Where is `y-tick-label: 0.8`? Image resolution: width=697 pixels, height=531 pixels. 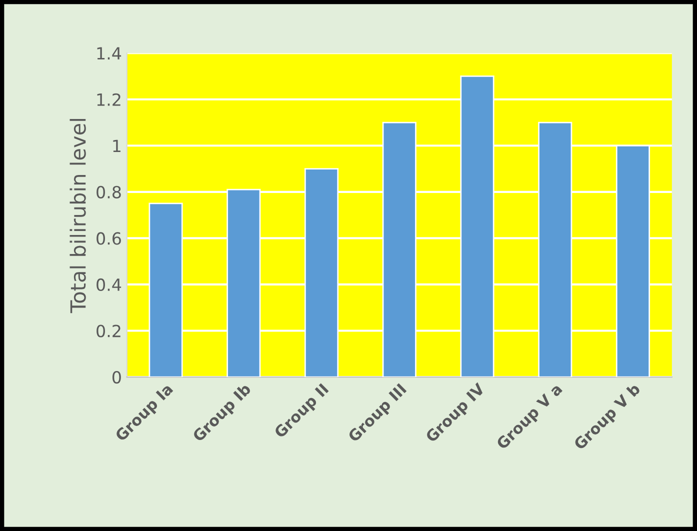 y-tick-label: 0.8 is located at coordinates (108, 192).